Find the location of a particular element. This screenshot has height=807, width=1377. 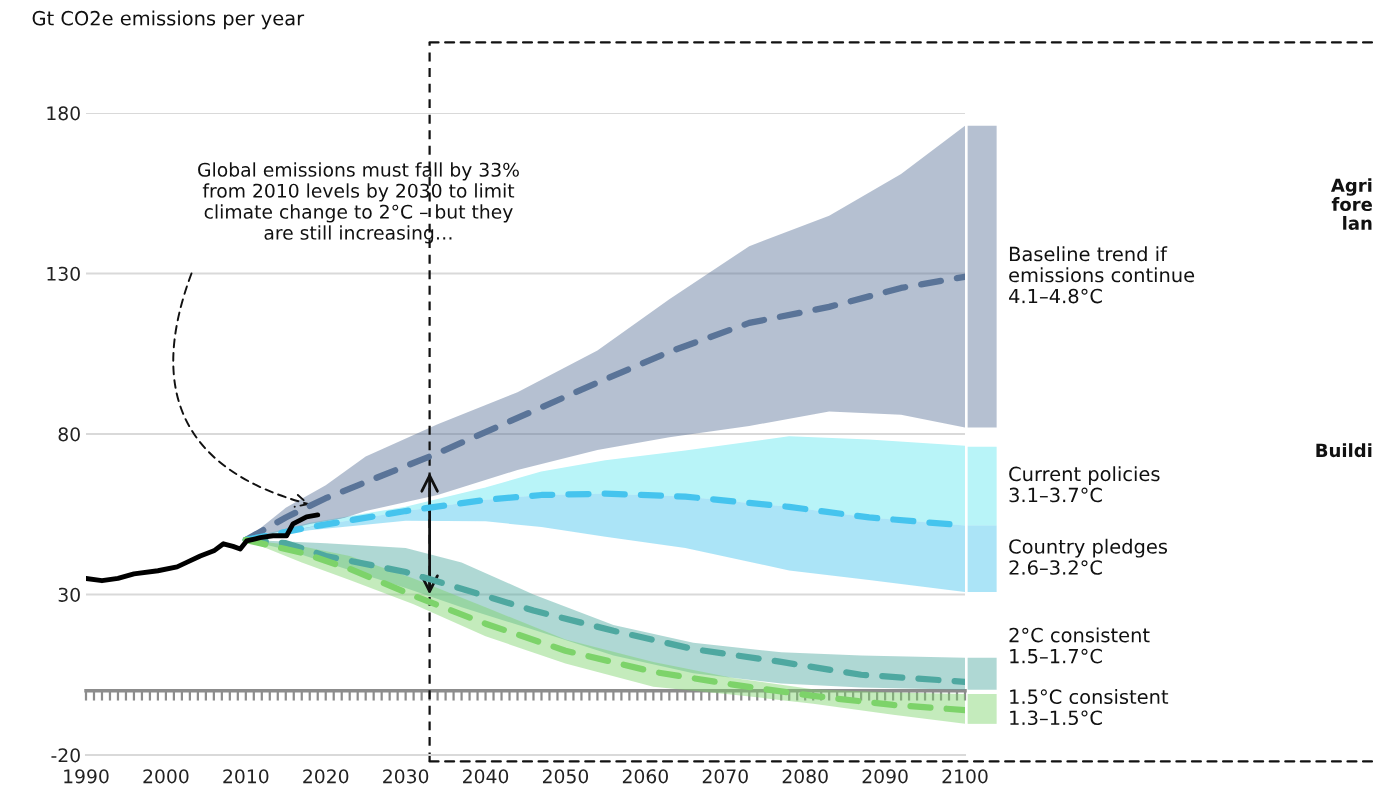

y-tick-label: 80 is located at coordinates (69, 434).